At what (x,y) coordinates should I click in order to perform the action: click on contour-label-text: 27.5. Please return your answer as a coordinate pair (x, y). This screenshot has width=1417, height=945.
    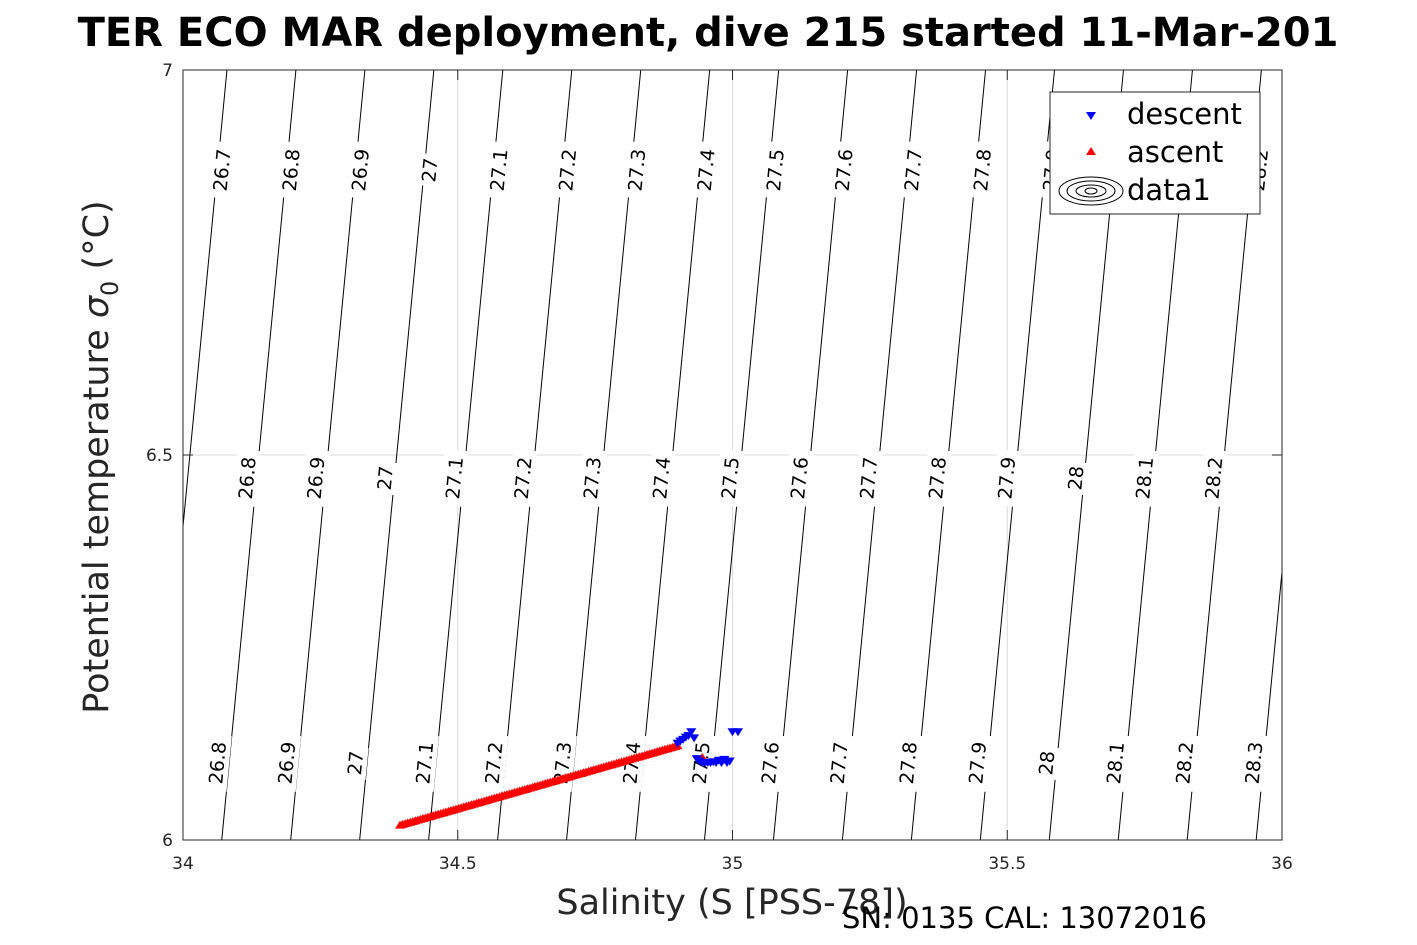
    Looking at the image, I should click on (776, 170).